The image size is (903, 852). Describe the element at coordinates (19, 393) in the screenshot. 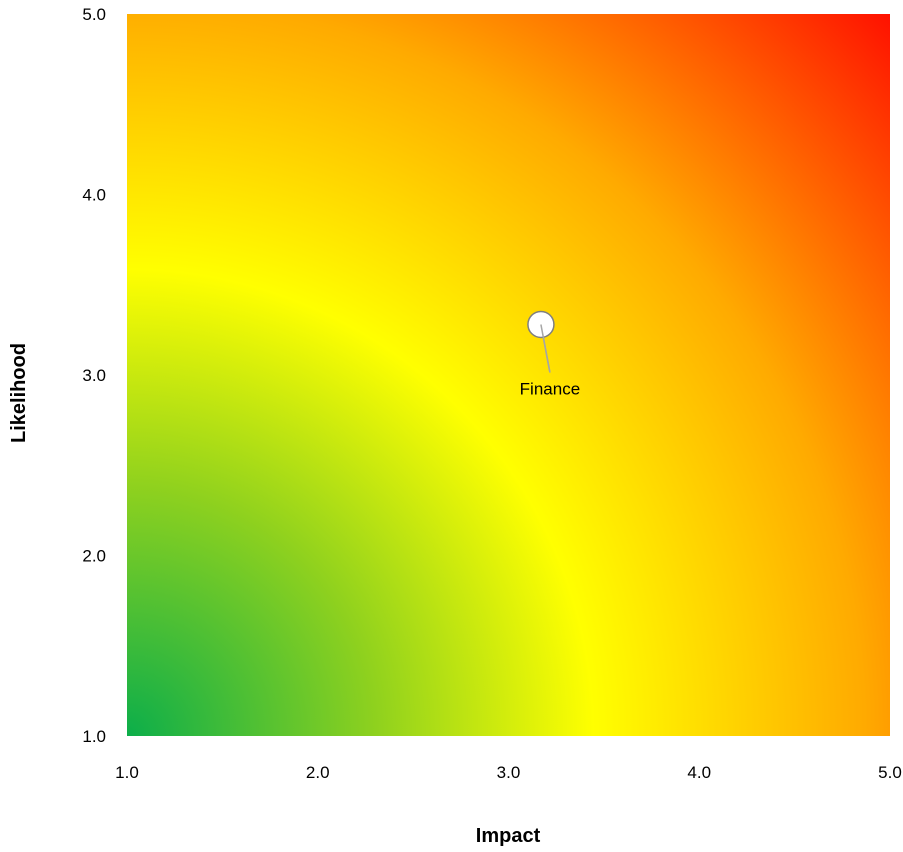

I see `y-axis-title: Likelihood` at that location.